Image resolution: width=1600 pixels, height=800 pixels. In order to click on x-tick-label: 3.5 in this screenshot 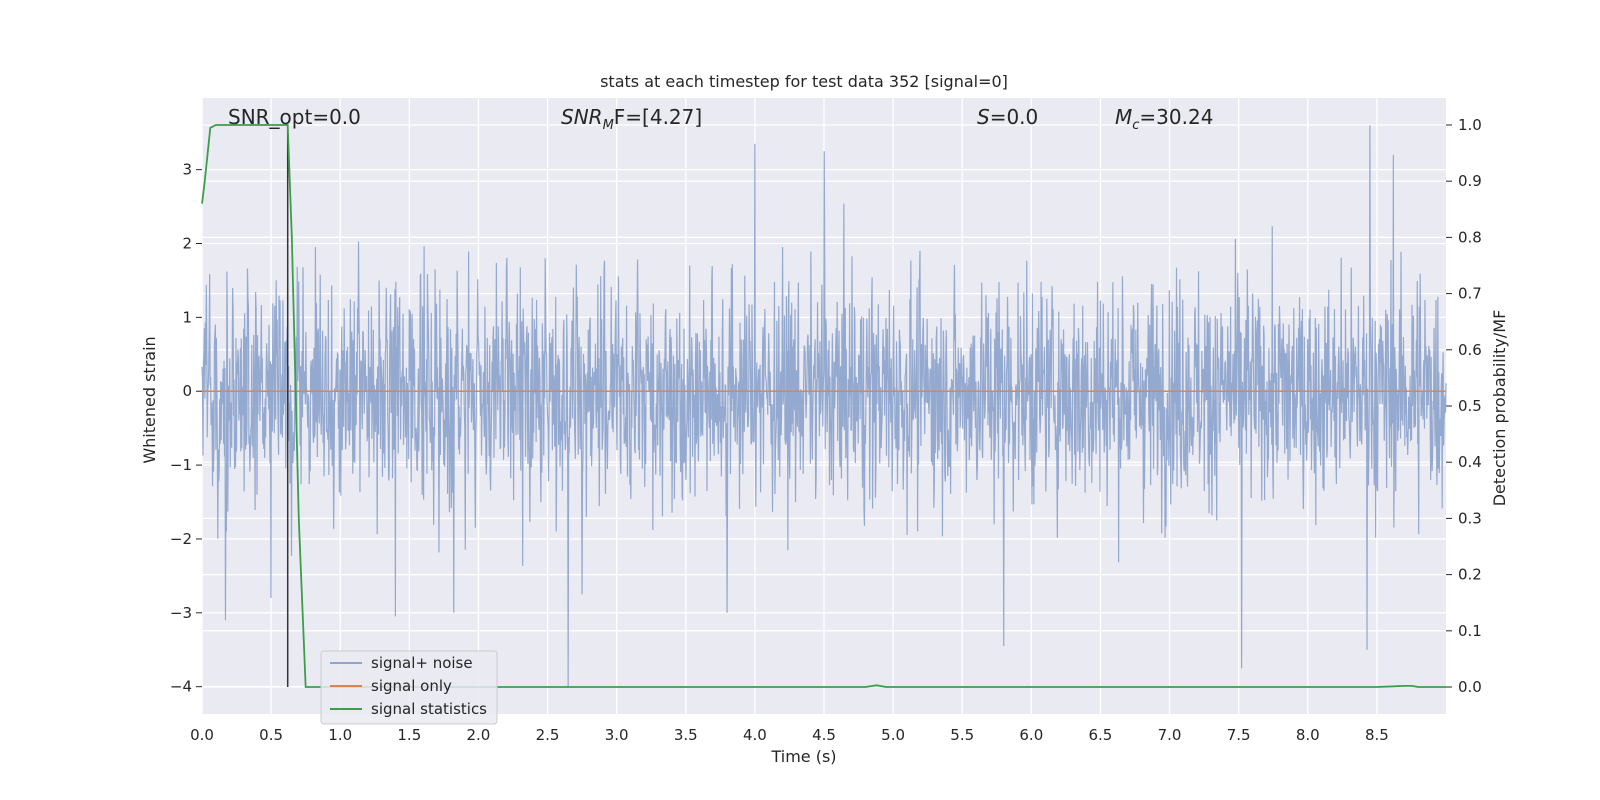, I will do `click(686, 735)`.